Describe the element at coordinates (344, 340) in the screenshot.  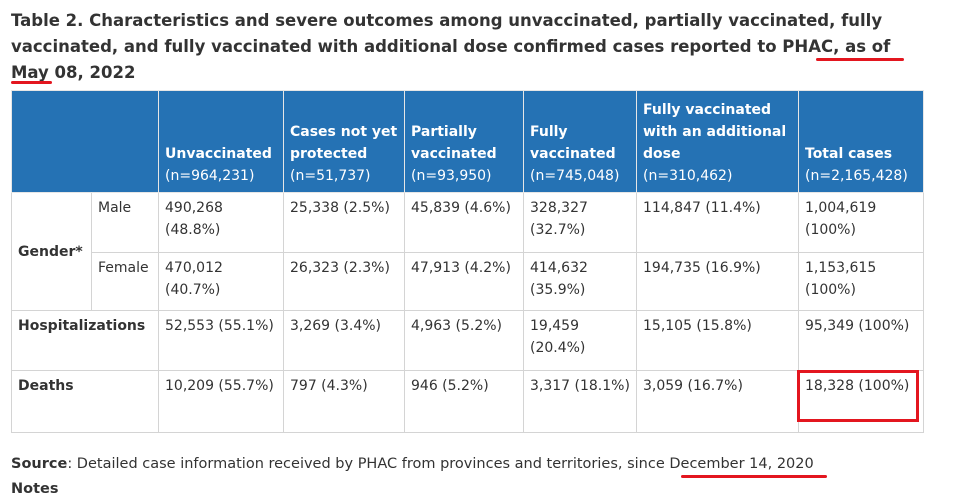
I see `table-cell: 3,269 (3.4%)` at that location.